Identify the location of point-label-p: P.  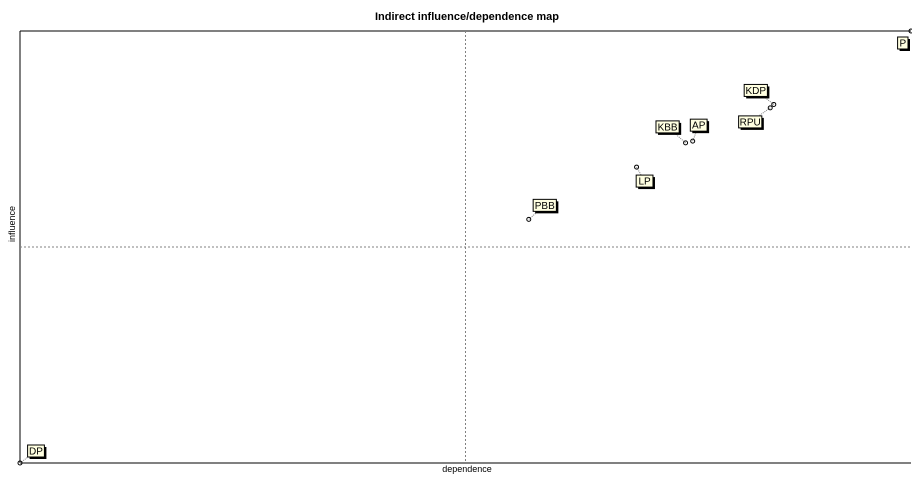
(902, 44).